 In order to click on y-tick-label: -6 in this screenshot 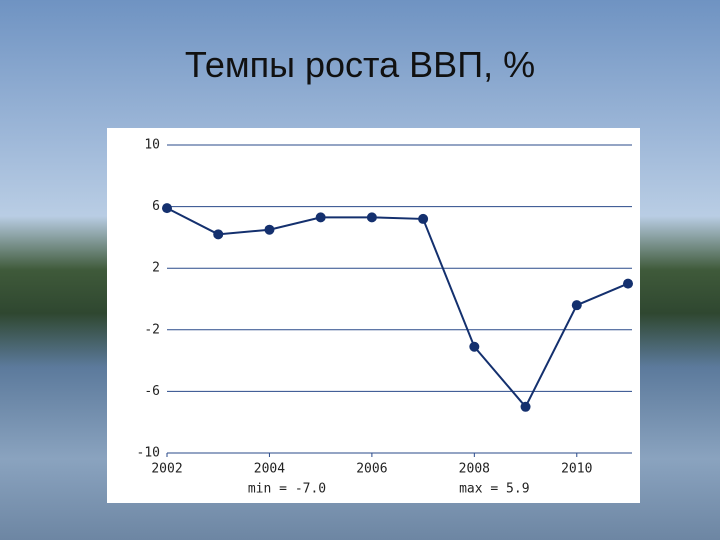, I will do `click(152, 391)`.